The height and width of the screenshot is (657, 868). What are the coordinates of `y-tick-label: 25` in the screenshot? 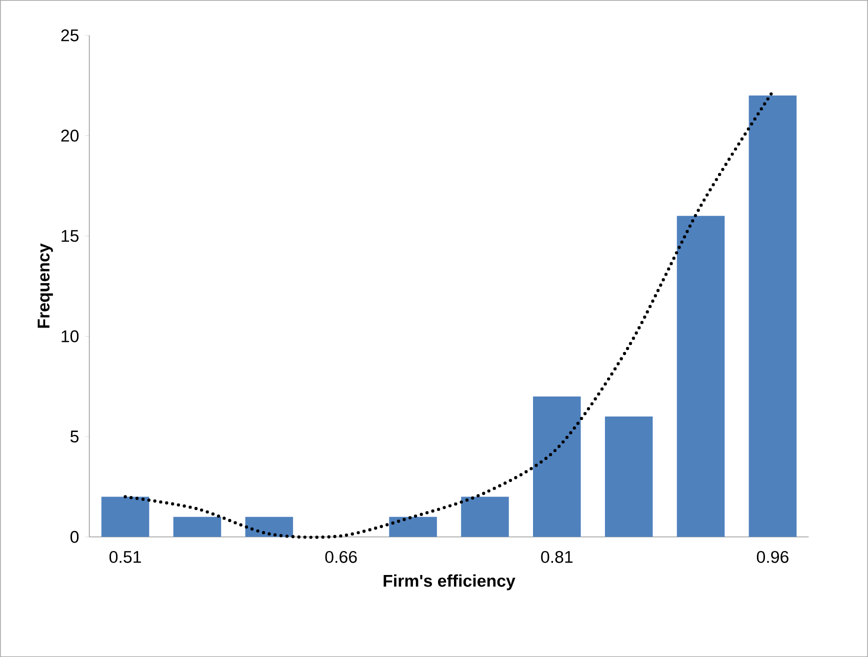 It's located at (70, 35).